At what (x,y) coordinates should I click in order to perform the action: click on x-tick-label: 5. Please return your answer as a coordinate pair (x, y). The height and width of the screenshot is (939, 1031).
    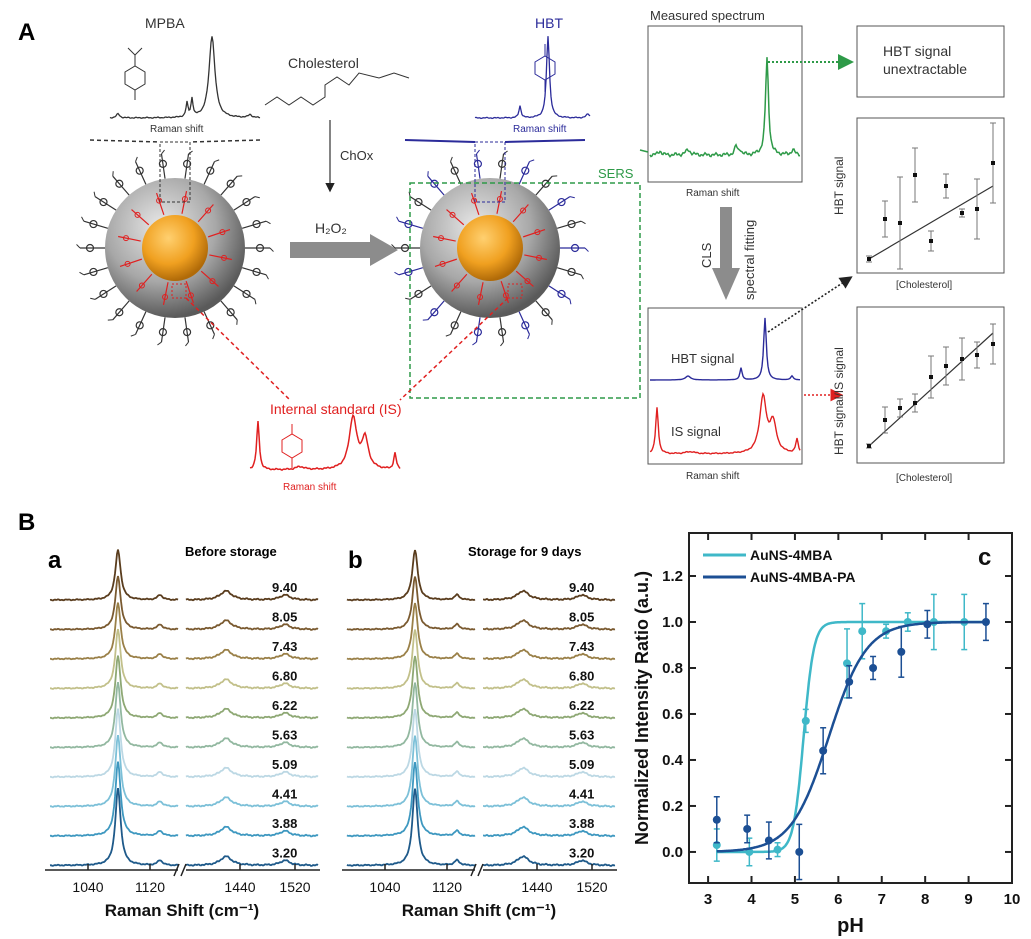
    Looking at the image, I should click on (795, 899).